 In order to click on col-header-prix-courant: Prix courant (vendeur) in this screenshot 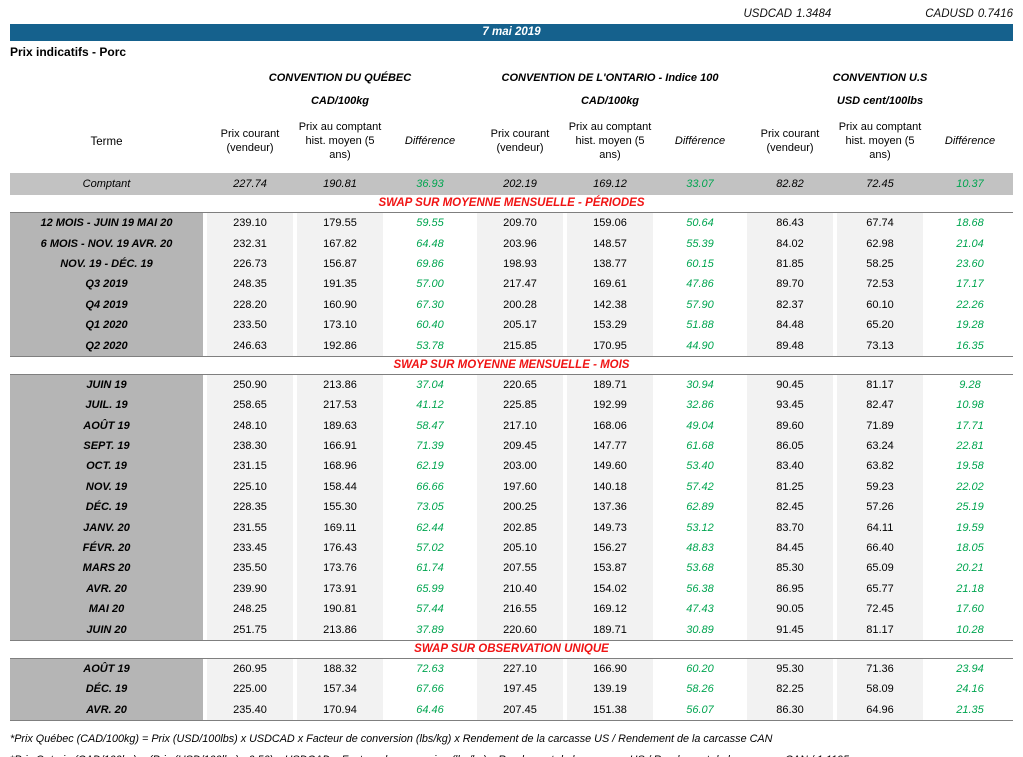, I will do `click(790, 141)`.